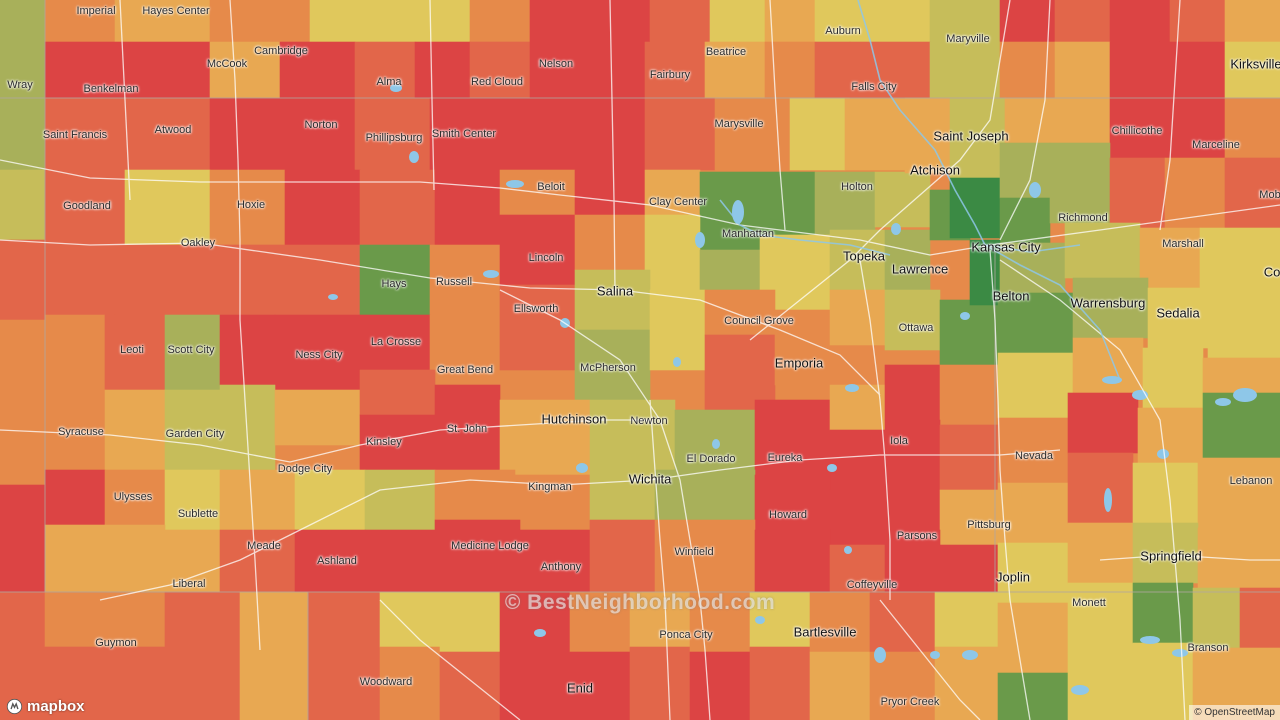  What do you see at coordinates (56, 706) in the screenshot?
I see `mapbox-text: mapbox` at bounding box center [56, 706].